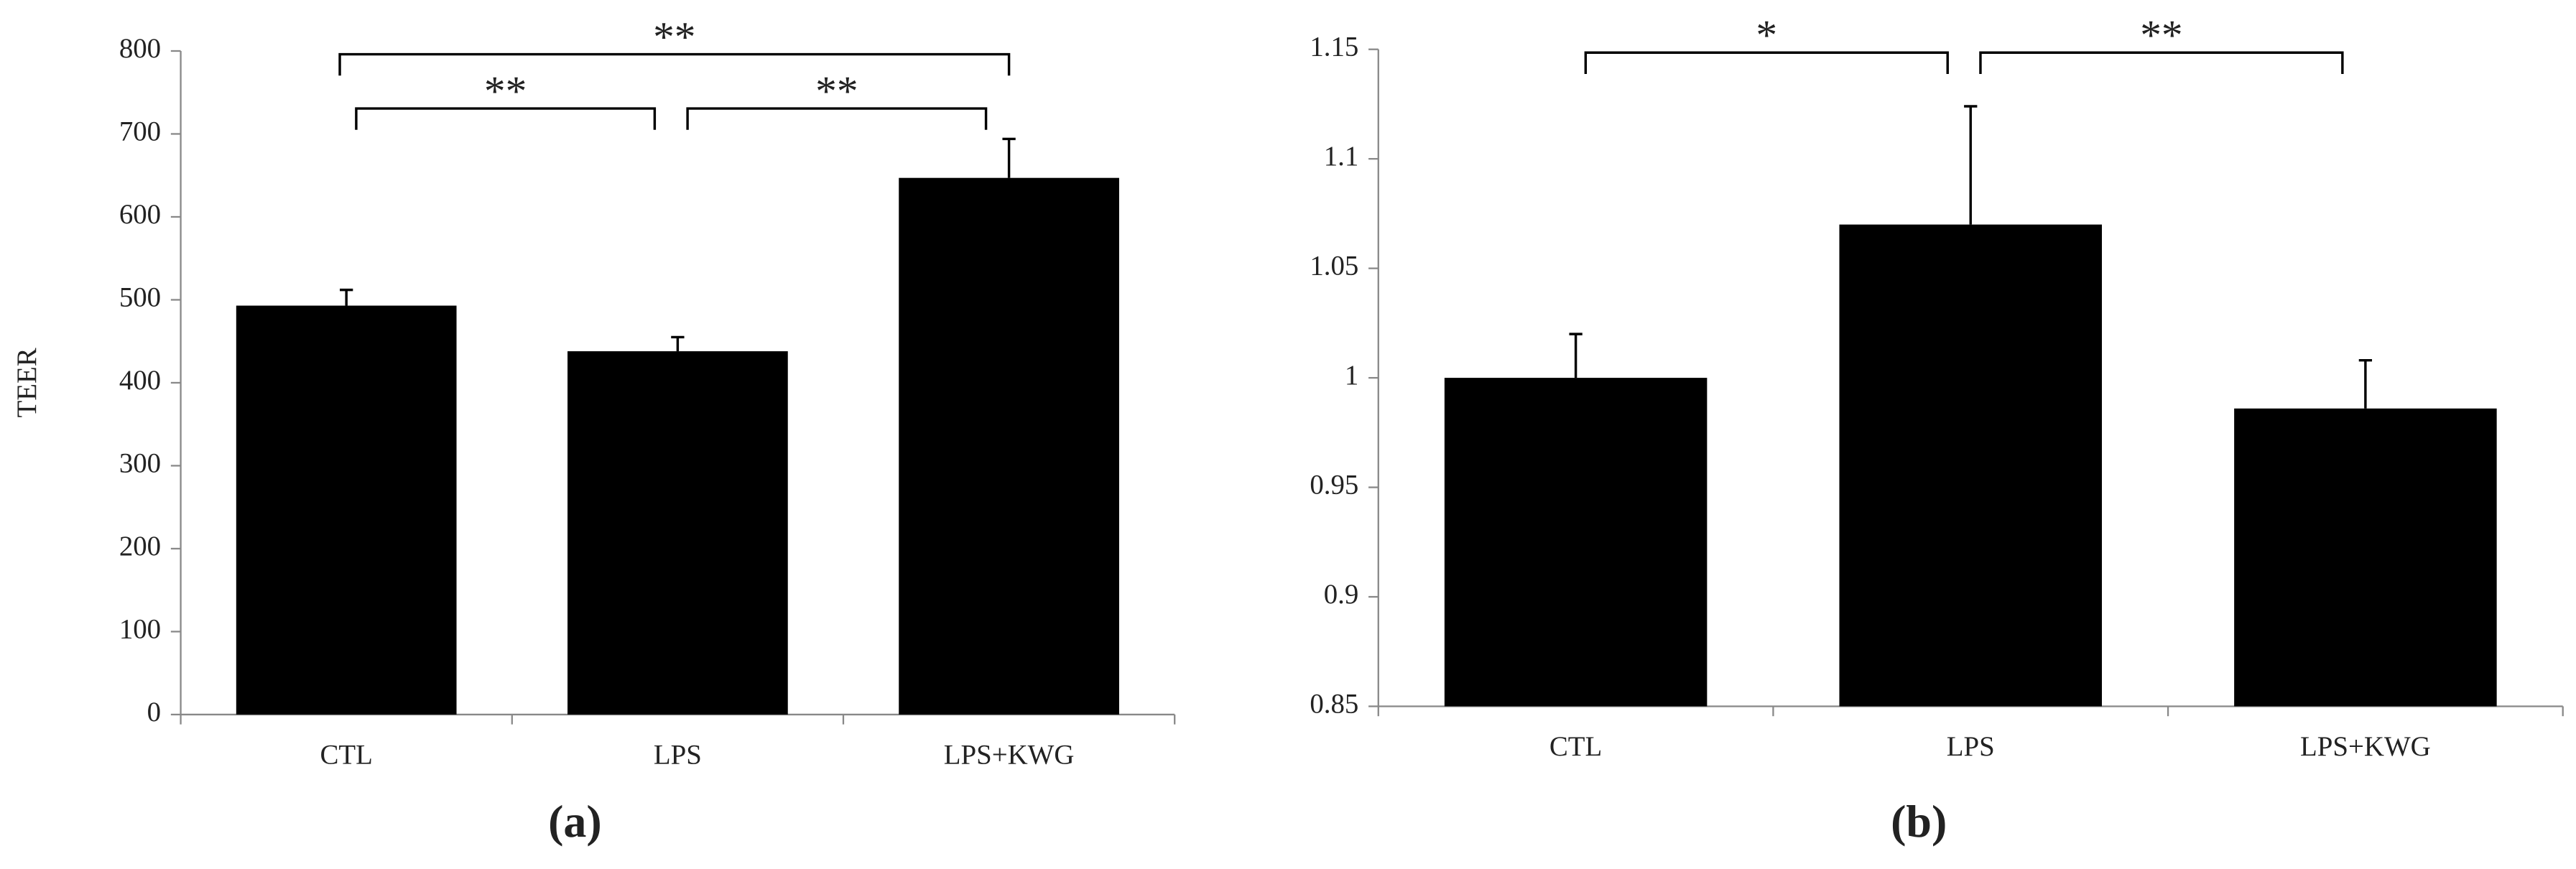  I want to click on y-tick-label: 1.15, so click(1334, 47).